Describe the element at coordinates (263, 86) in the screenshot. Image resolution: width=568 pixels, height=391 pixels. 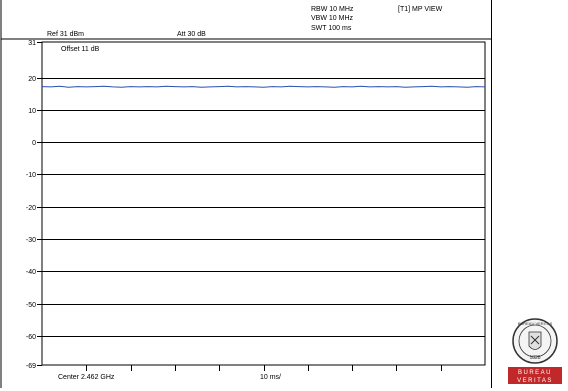
I see `trace-line` at that location.